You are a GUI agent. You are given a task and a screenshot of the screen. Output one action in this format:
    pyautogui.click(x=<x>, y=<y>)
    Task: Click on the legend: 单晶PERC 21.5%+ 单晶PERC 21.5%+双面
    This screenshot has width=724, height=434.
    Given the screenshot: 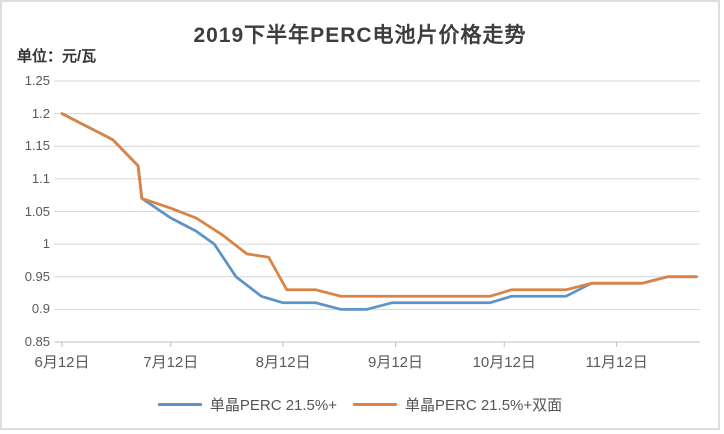 What is the action you would take?
    pyautogui.click(x=360, y=404)
    